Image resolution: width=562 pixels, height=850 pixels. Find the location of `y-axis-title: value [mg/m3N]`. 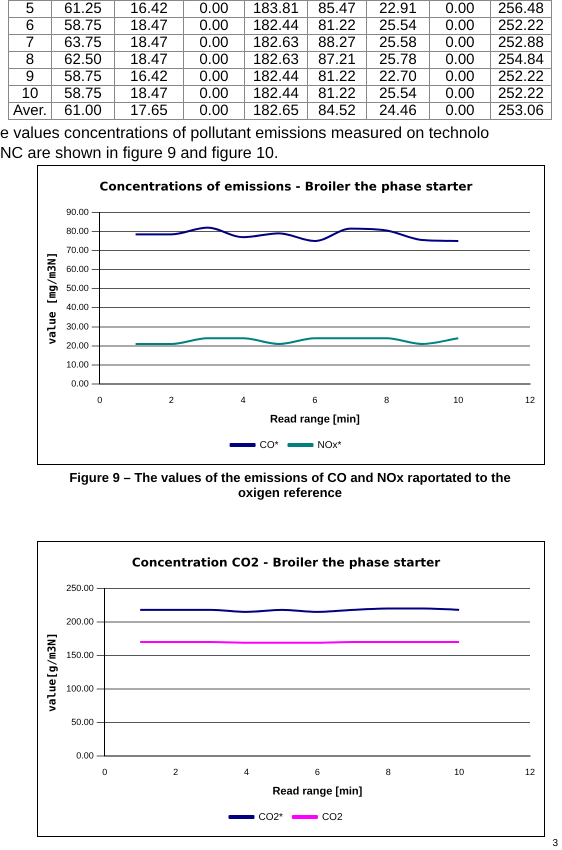

y-axis-title: value [mg/m3N] is located at coordinates (51, 298).